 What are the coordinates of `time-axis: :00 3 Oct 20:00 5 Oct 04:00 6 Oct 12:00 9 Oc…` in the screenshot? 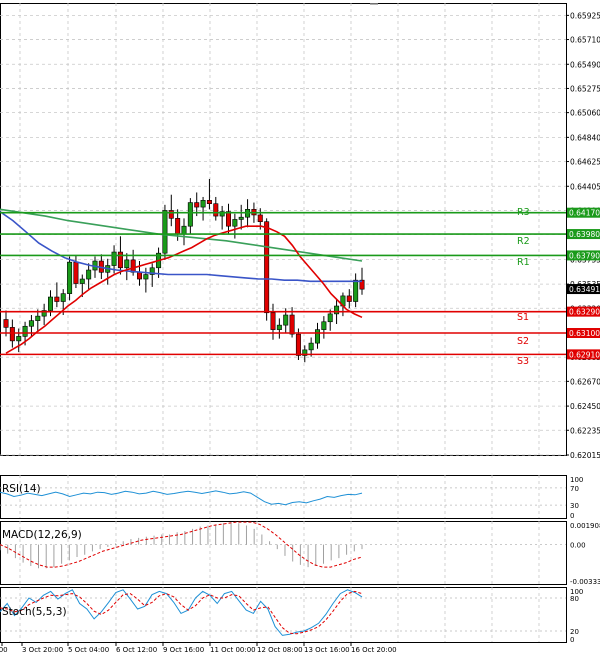 It's located at (283, 648).